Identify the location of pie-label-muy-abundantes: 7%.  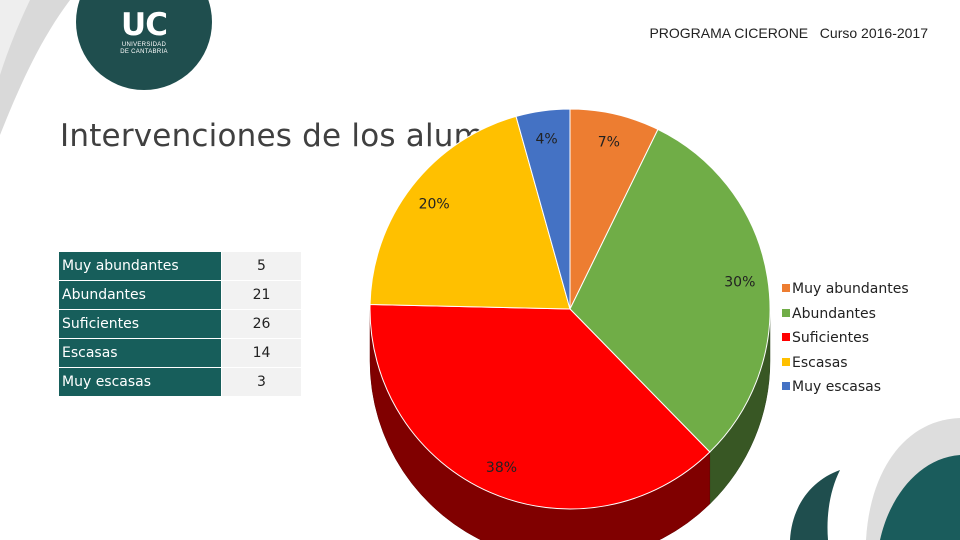
(609, 142).